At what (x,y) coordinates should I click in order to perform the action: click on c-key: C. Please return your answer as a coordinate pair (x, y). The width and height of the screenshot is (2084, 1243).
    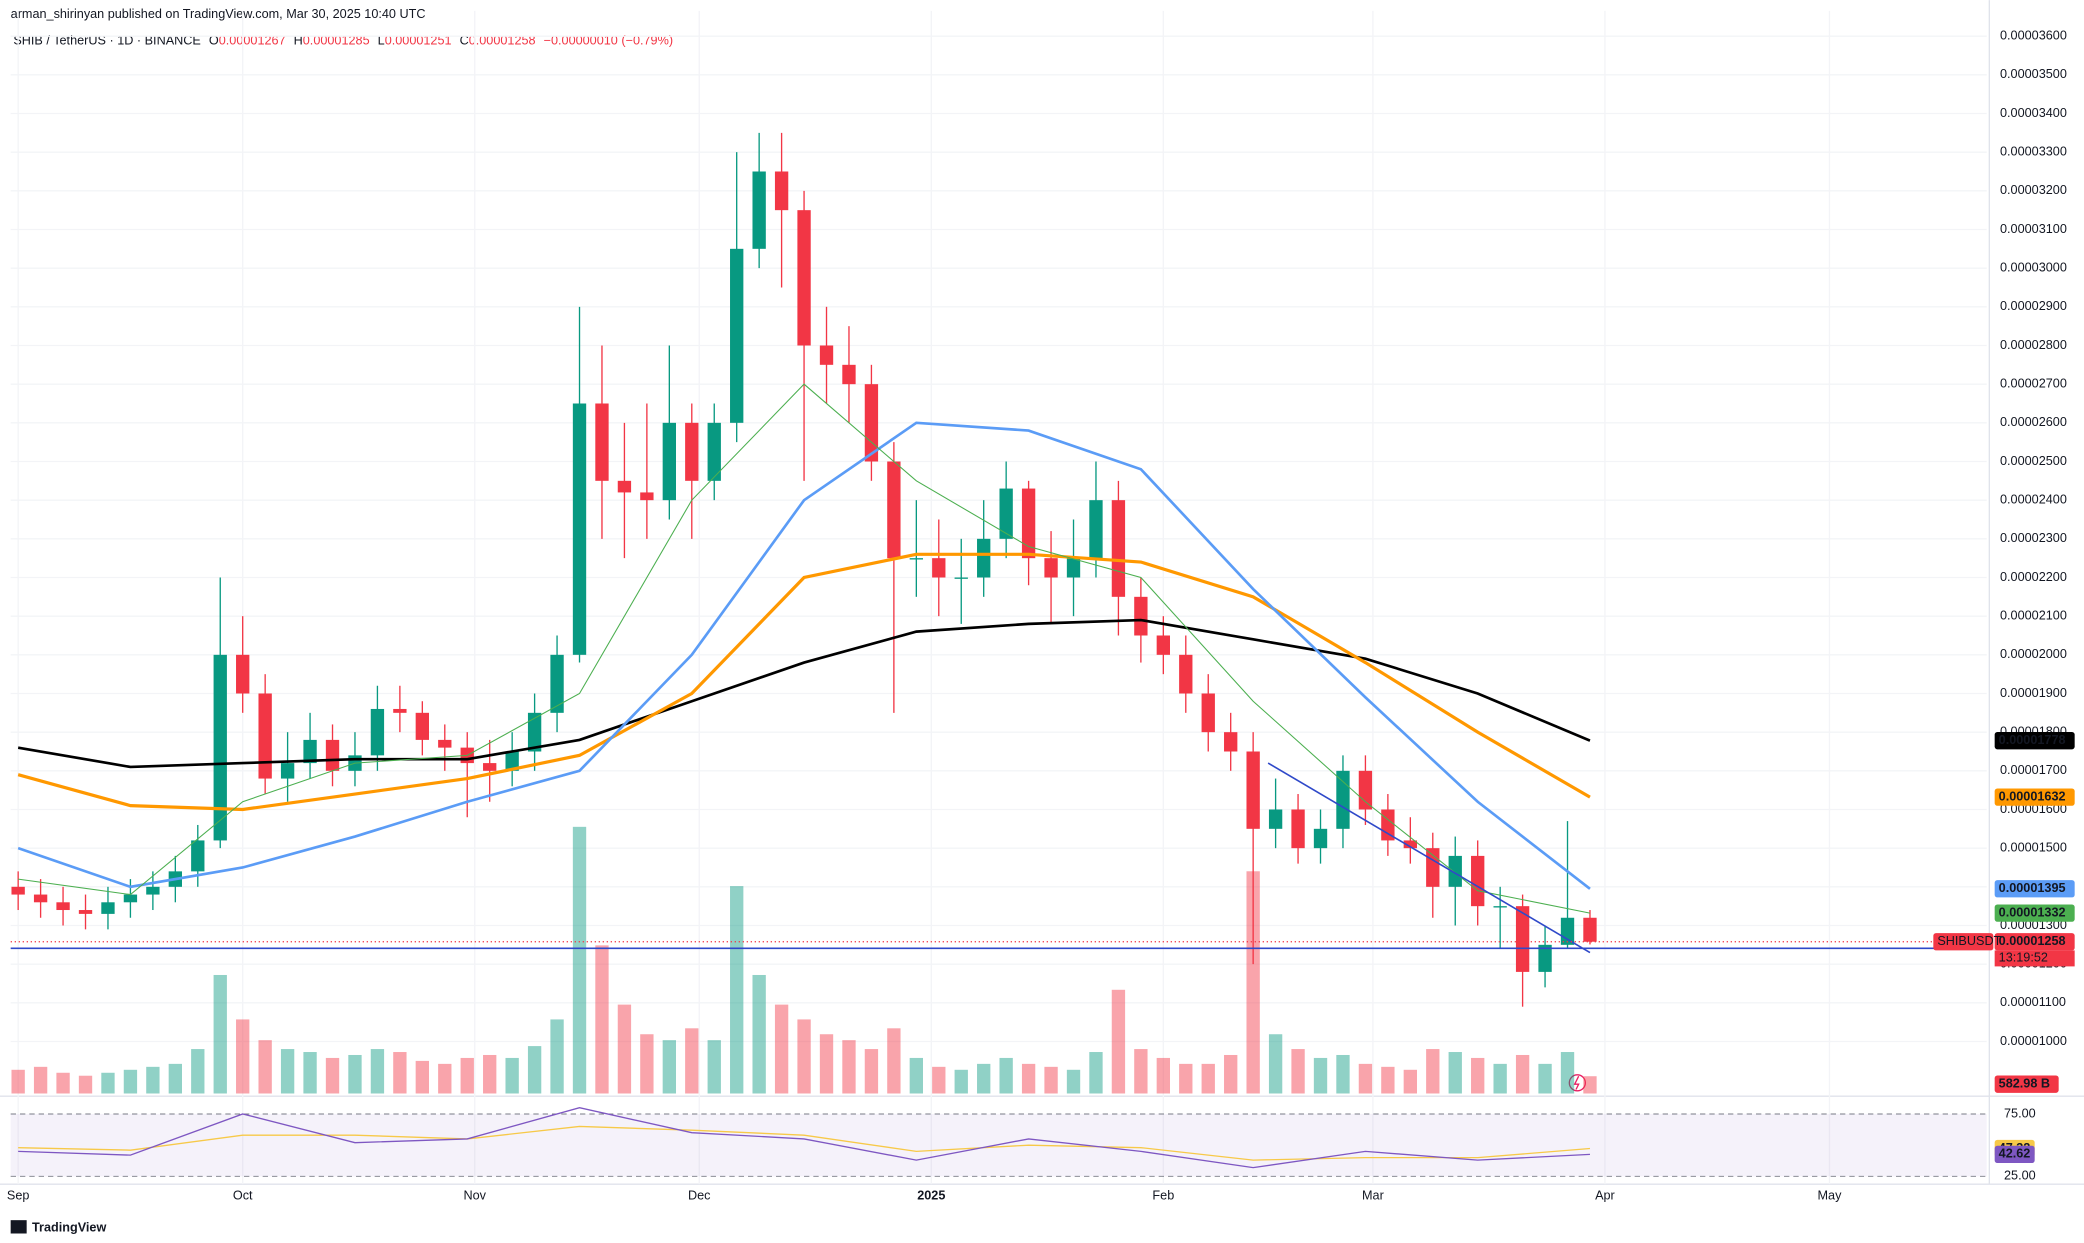
    Looking at the image, I should click on (464, 41).